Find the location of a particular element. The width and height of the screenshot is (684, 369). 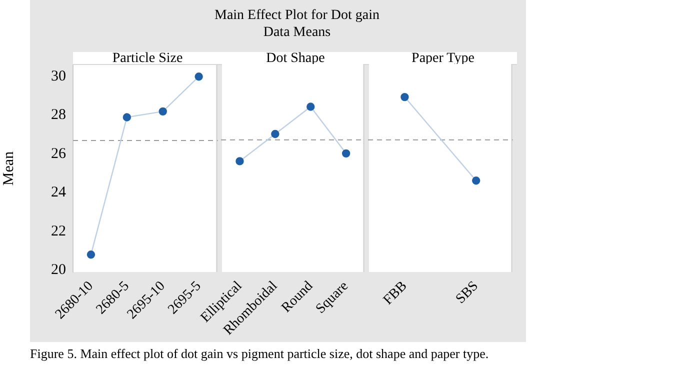

y-tick-label: 26 is located at coordinates (58, 154).